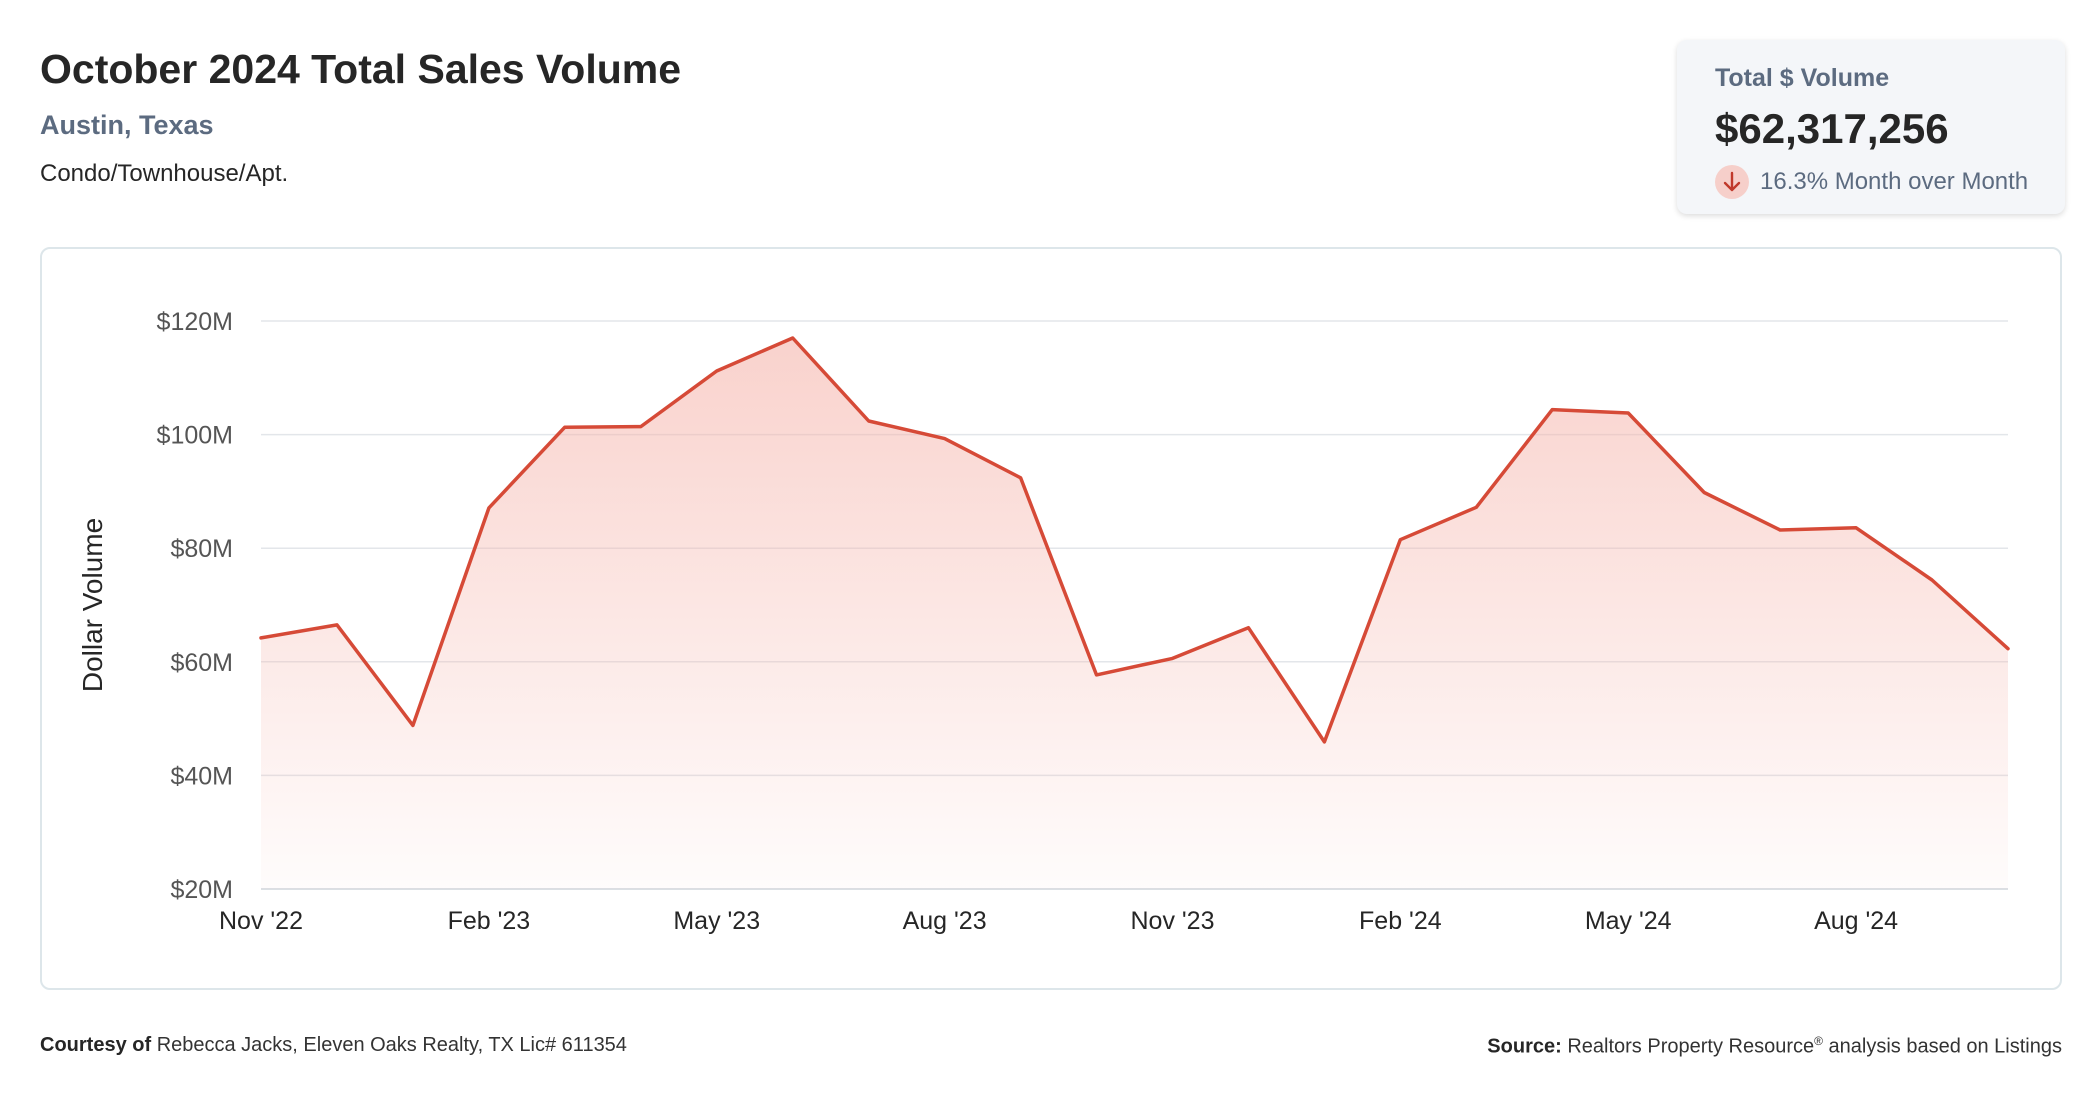  What do you see at coordinates (1942, 1046) in the screenshot?
I see `source-text-tail: analysis based on Listings` at bounding box center [1942, 1046].